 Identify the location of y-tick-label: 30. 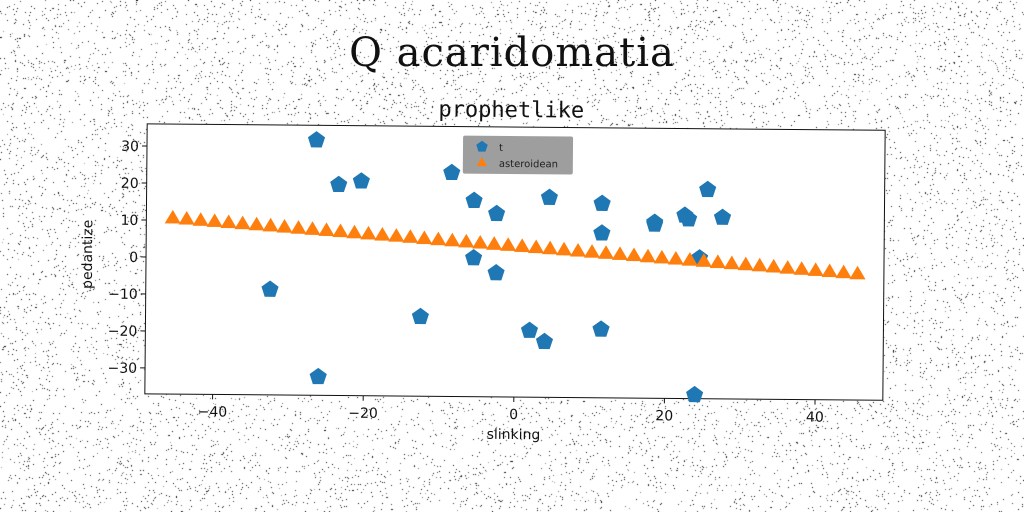
(130, 147).